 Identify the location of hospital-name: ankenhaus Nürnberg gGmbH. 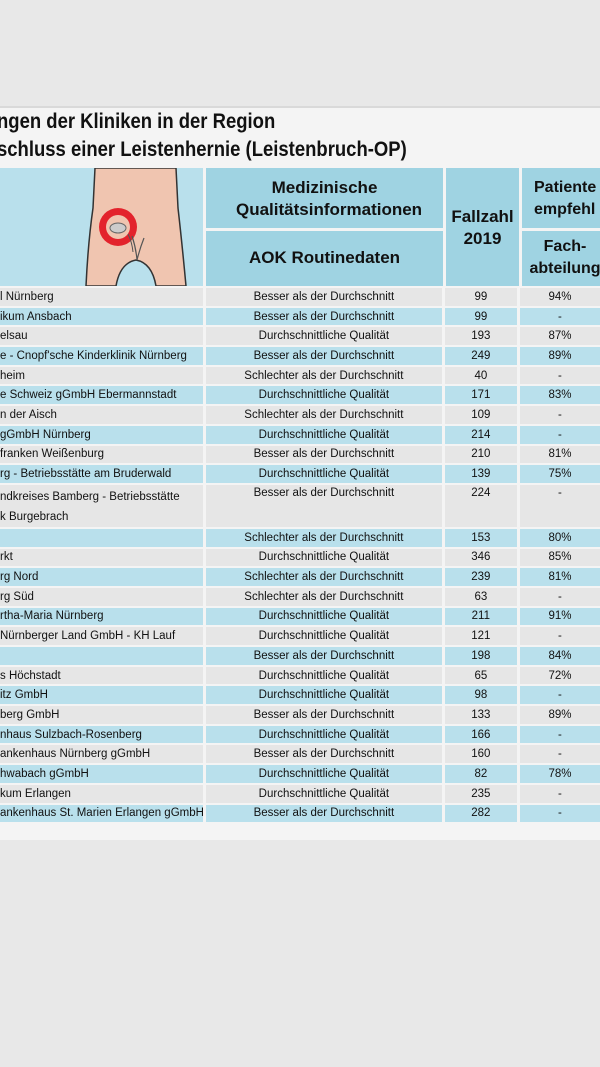
(103, 755).